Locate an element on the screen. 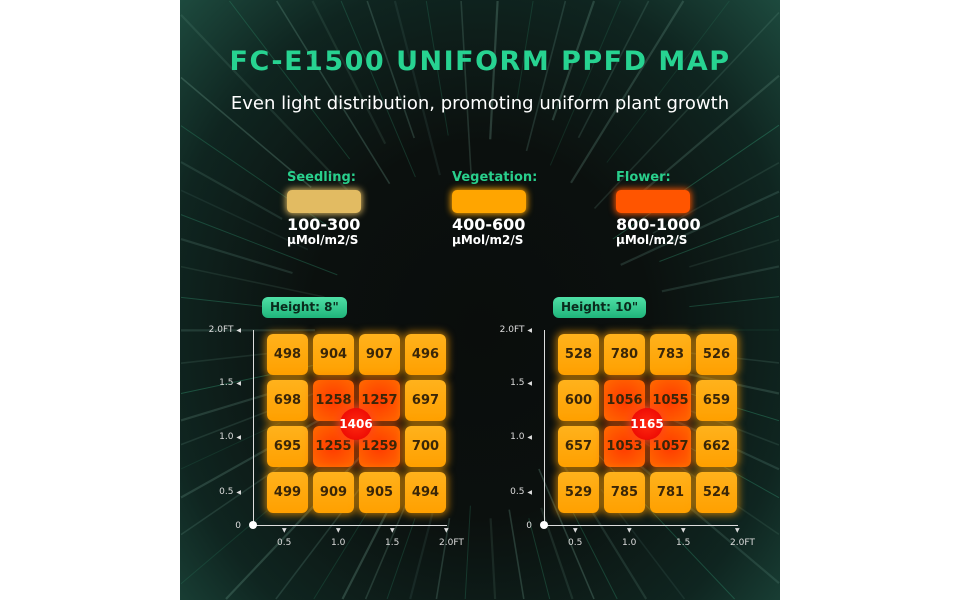 The width and height of the screenshot is (960, 600). ppfd-cell: 1257 is located at coordinates (379, 400).